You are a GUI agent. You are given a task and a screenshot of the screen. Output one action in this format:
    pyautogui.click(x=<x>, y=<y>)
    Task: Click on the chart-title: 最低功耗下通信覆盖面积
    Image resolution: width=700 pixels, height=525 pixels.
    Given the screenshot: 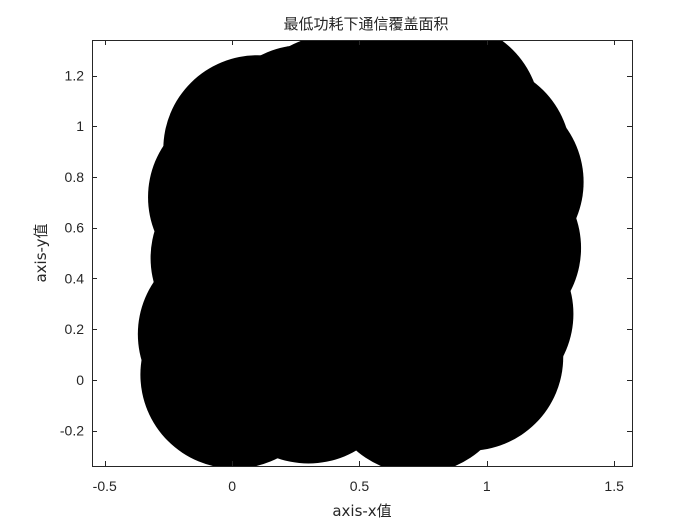 What is the action you would take?
    pyautogui.click(x=365, y=24)
    